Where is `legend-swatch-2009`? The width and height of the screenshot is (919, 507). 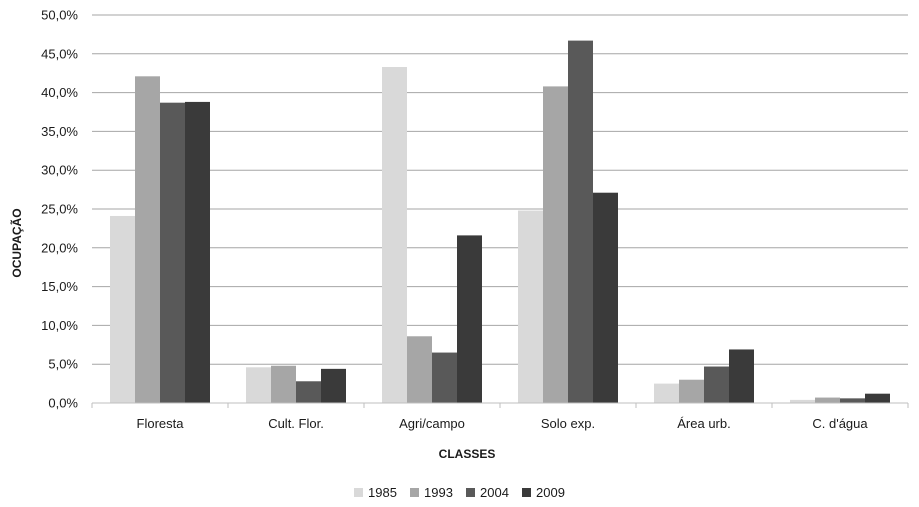
legend-swatch-2009 is located at coordinates (526, 492).